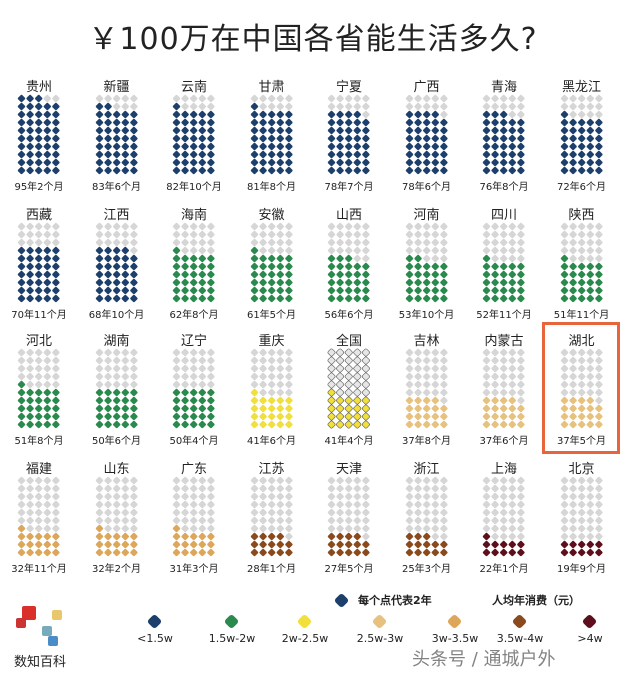 The image size is (626, 676). I want to click on waffle-dots, so click(116, 388).